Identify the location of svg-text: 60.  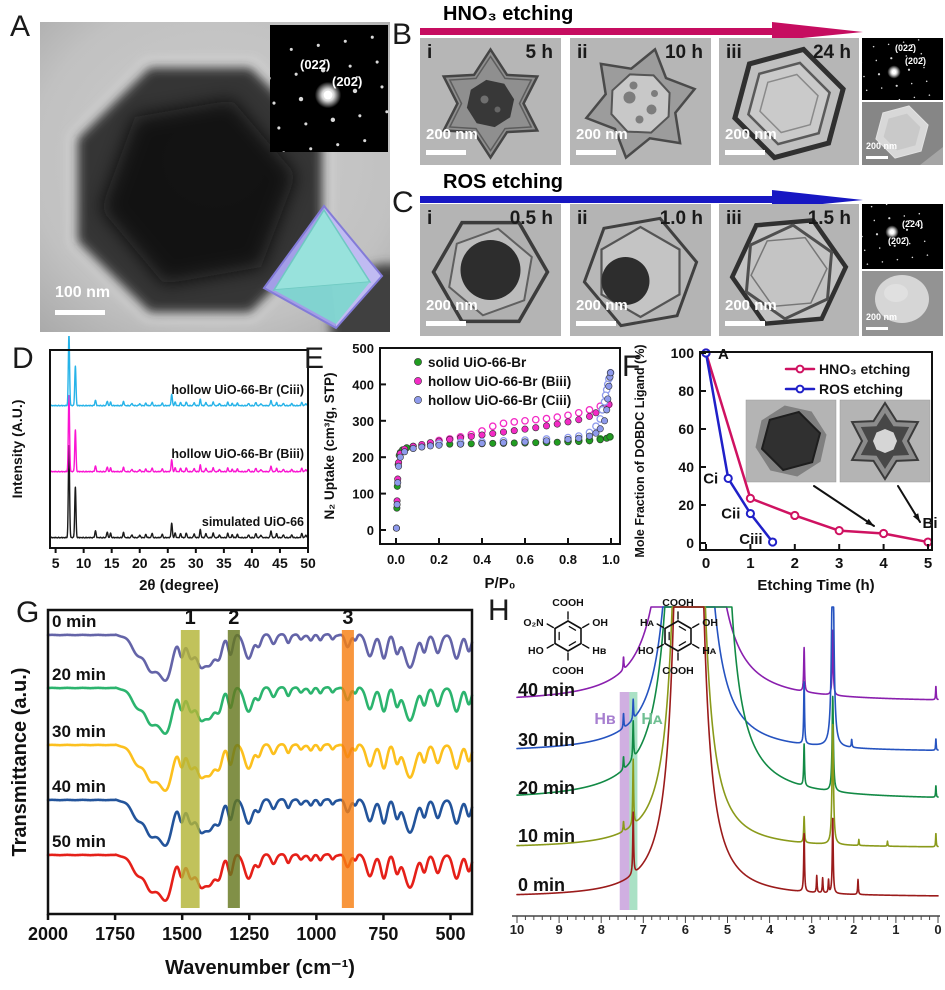
(686, 429).